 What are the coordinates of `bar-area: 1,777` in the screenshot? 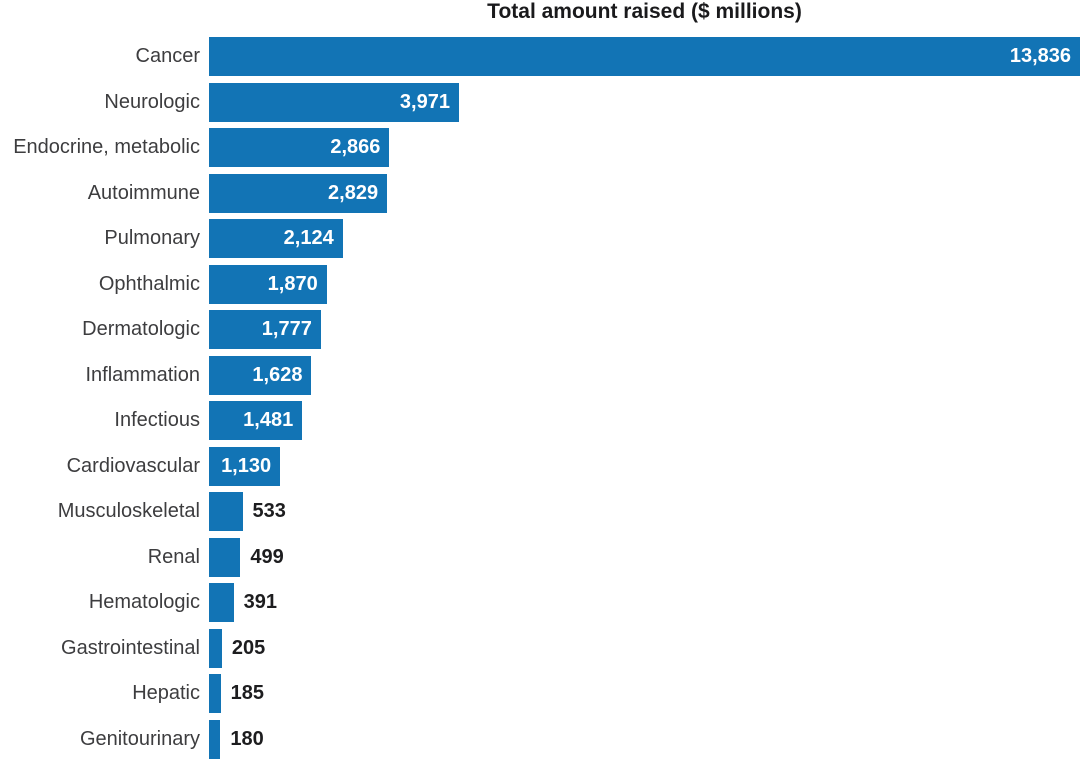 It's located at (644, 329).